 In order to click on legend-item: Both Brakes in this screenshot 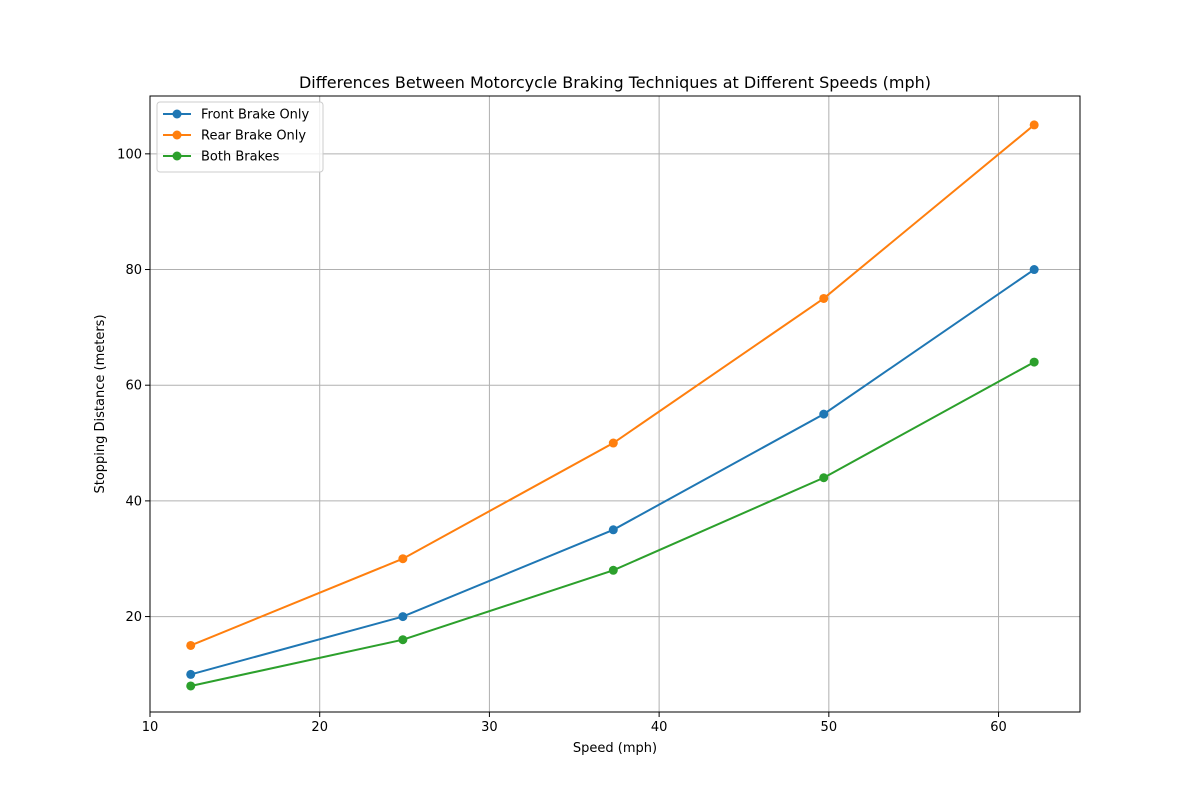, I will do `click(221, 157)`.